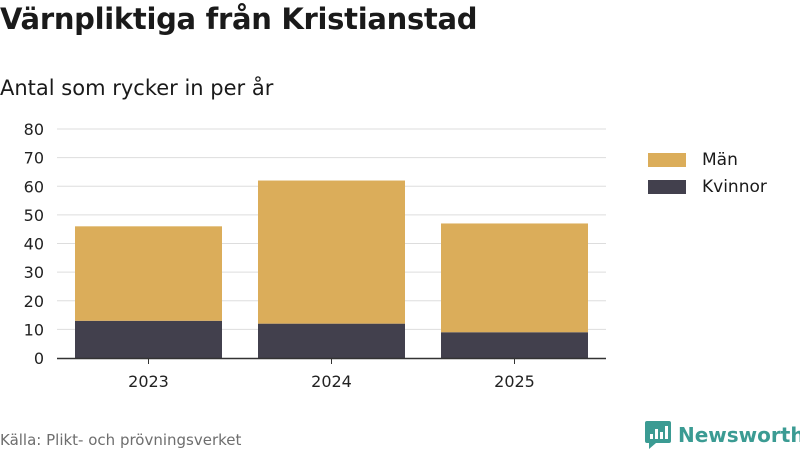  I want to click on y-tick-label-80: 80, so click(34, 129).